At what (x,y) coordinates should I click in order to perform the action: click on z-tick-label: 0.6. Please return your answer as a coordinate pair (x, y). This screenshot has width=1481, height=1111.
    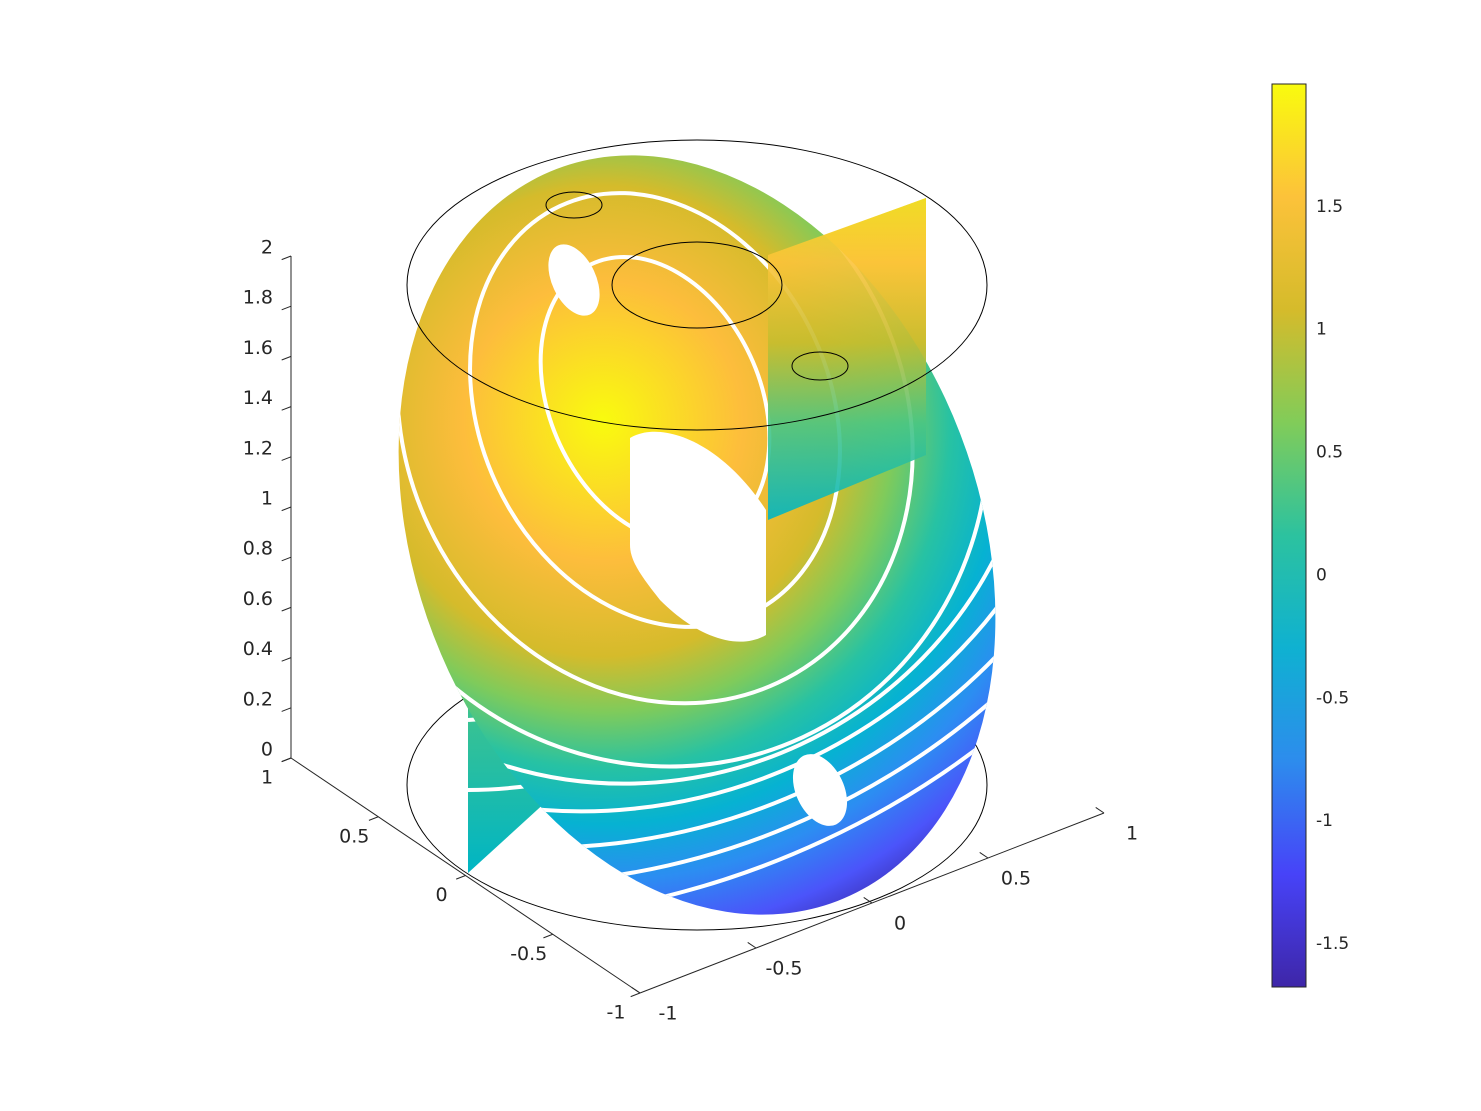
    Looking at the image, I should click on (258, 599).